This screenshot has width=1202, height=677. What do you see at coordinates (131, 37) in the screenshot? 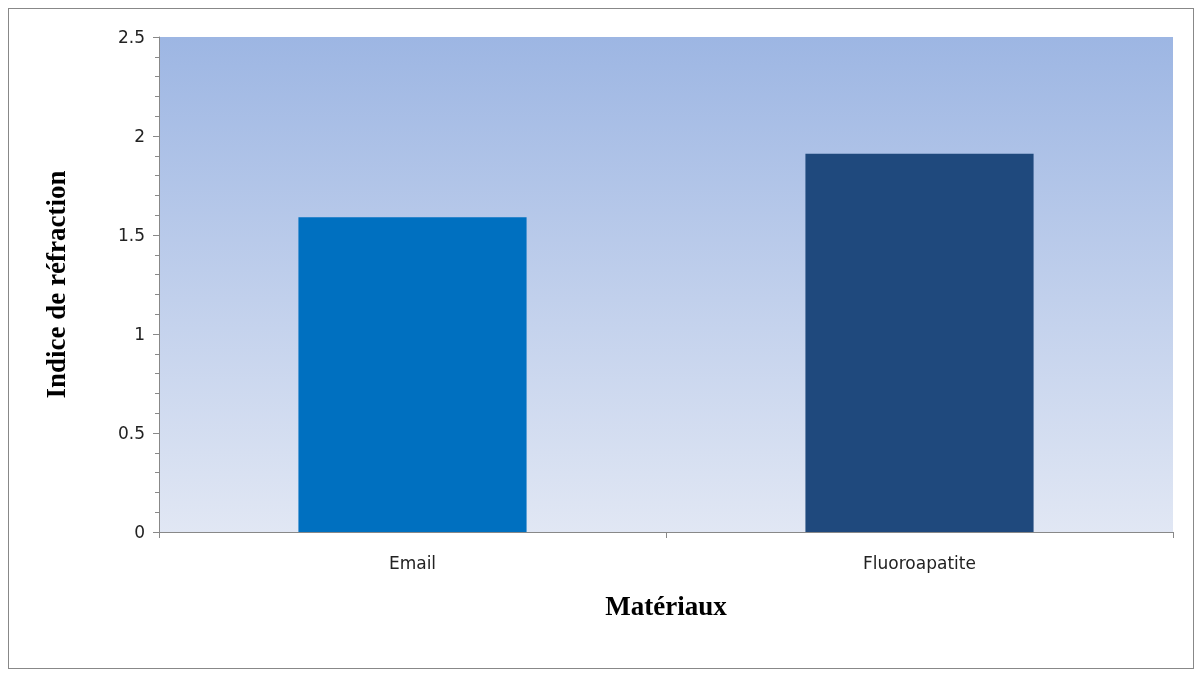
I see `y-tick-label: 2.5` at bounding box center [131, 37].